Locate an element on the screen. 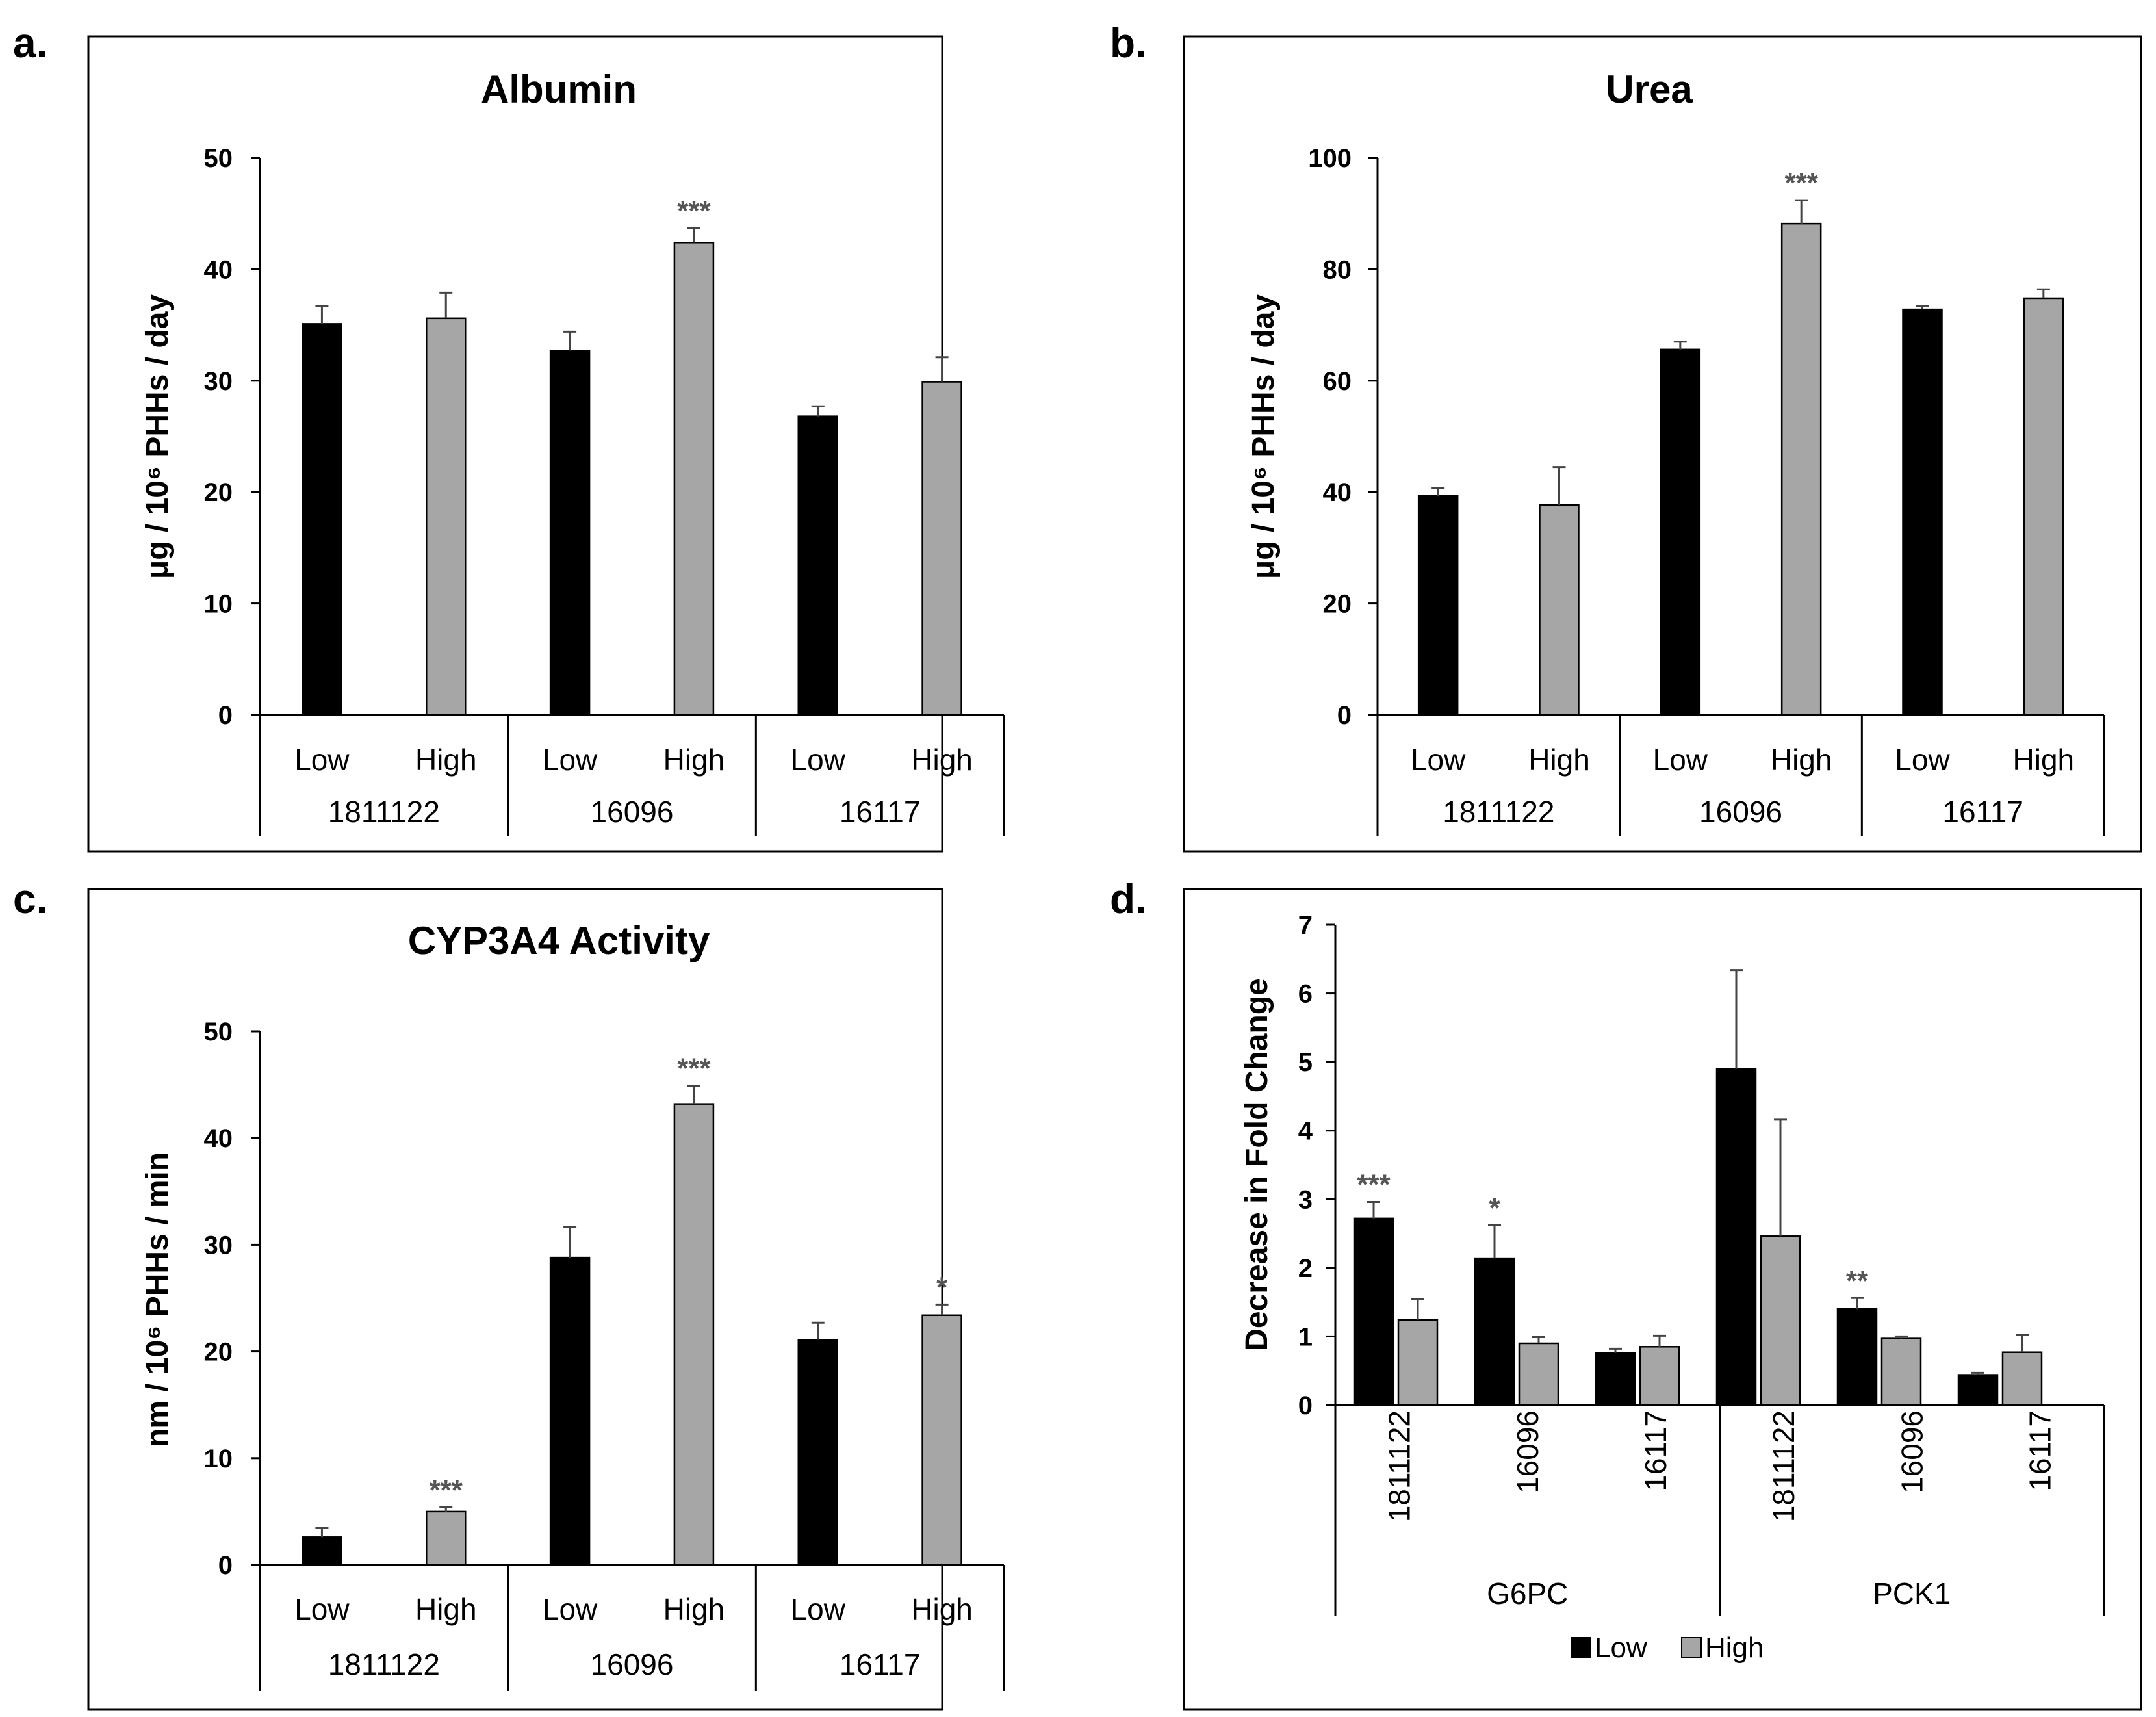 This screenshot has width=2156, height=1717. y-axis-label: Decrease in Fold Change is located at coordinates (1257, 1164).